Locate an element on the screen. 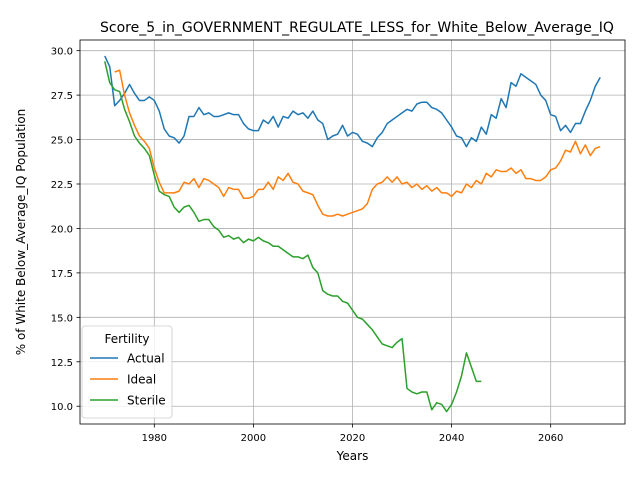  legend-box is located at coordinates (127, 372).